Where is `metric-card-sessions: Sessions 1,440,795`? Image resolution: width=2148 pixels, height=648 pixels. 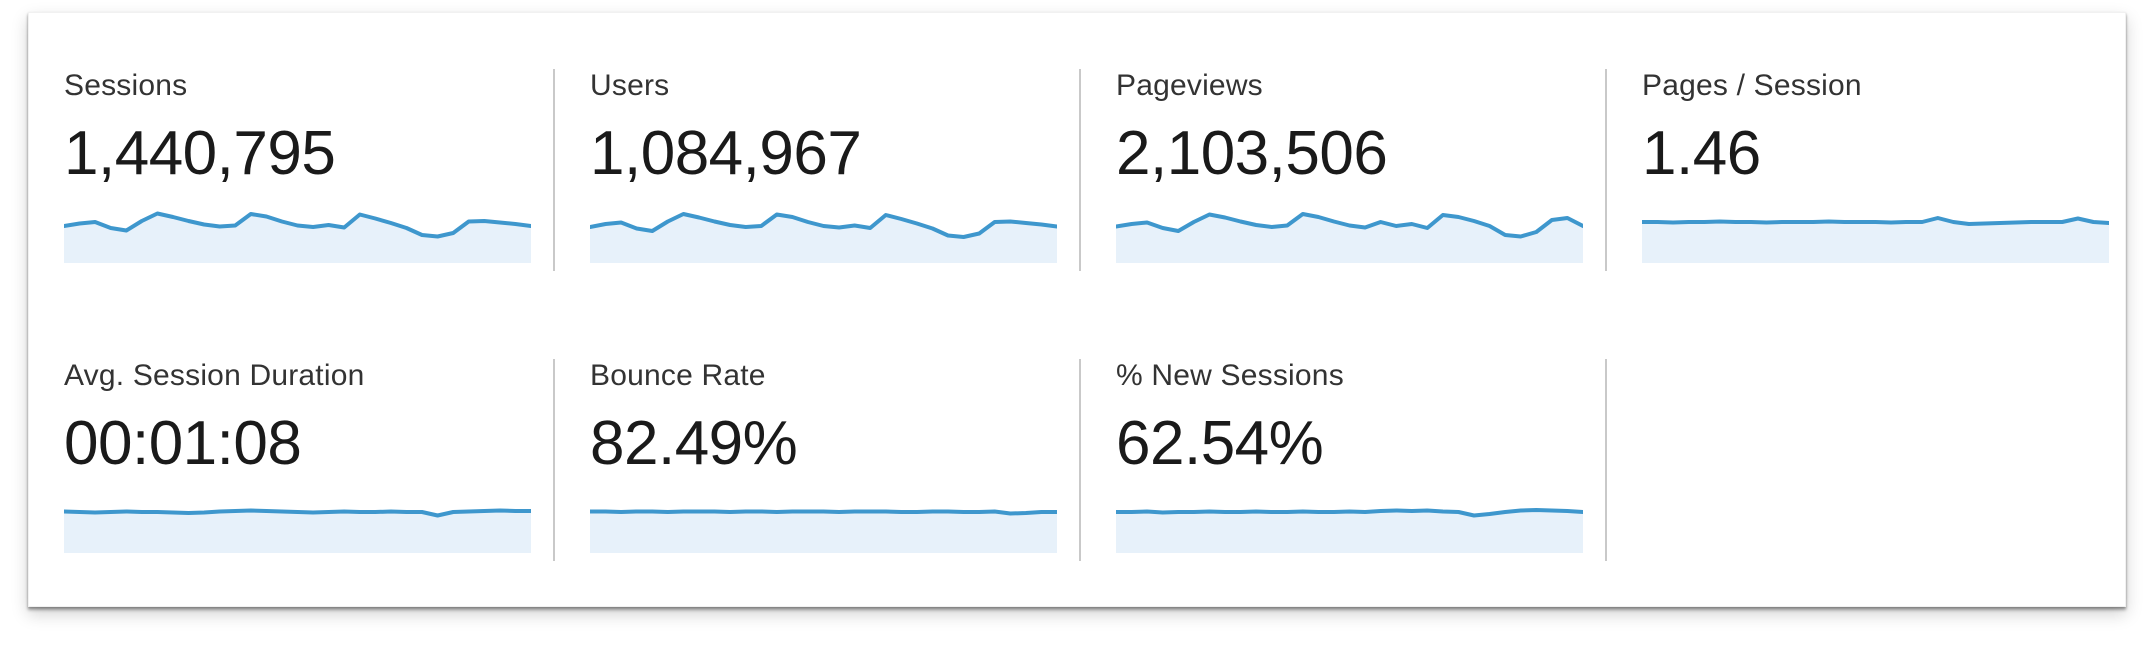
metric-card-sessions: Sessions 1,440,795 is located at coordinates (292, 170).